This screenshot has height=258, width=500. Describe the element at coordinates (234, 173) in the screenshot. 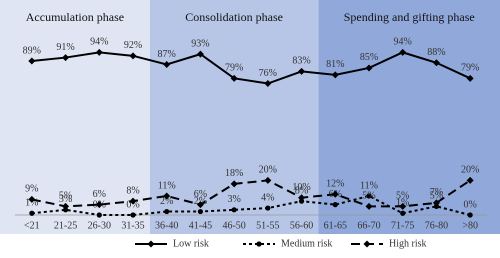

I see `value-label: 18%` at that location.